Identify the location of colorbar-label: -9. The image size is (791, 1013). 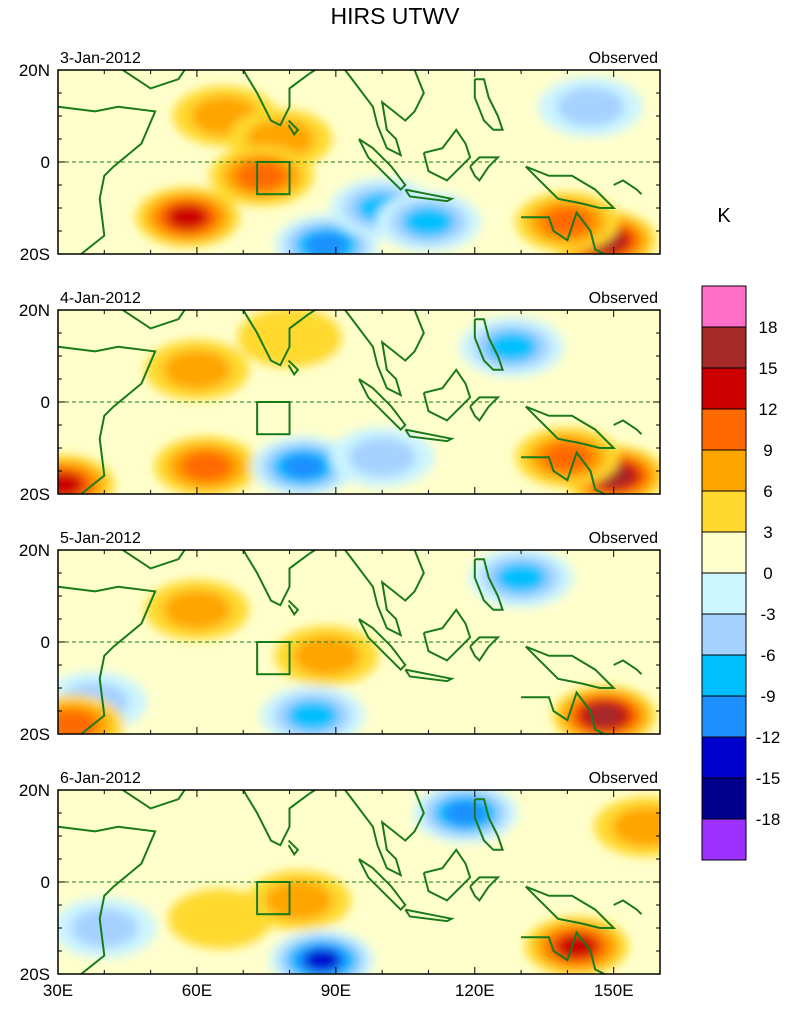
(767, 696).